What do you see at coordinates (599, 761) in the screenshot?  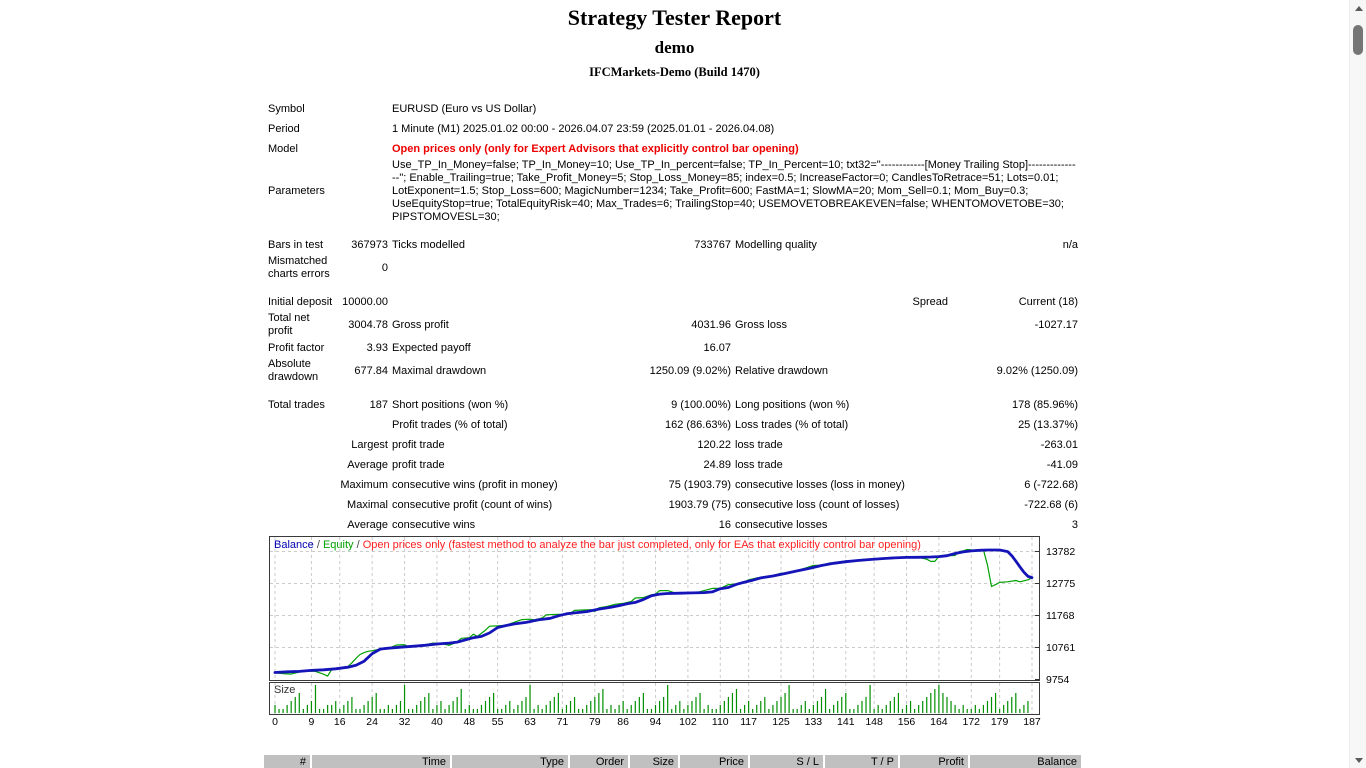 I see `trade-header-cell: Order` at bounding box center [599, 761].